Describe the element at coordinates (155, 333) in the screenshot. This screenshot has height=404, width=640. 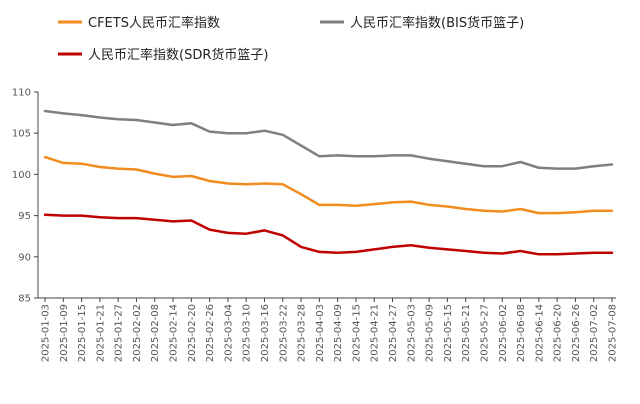
I see `x-tick-label: 2025-02-08` at that location.